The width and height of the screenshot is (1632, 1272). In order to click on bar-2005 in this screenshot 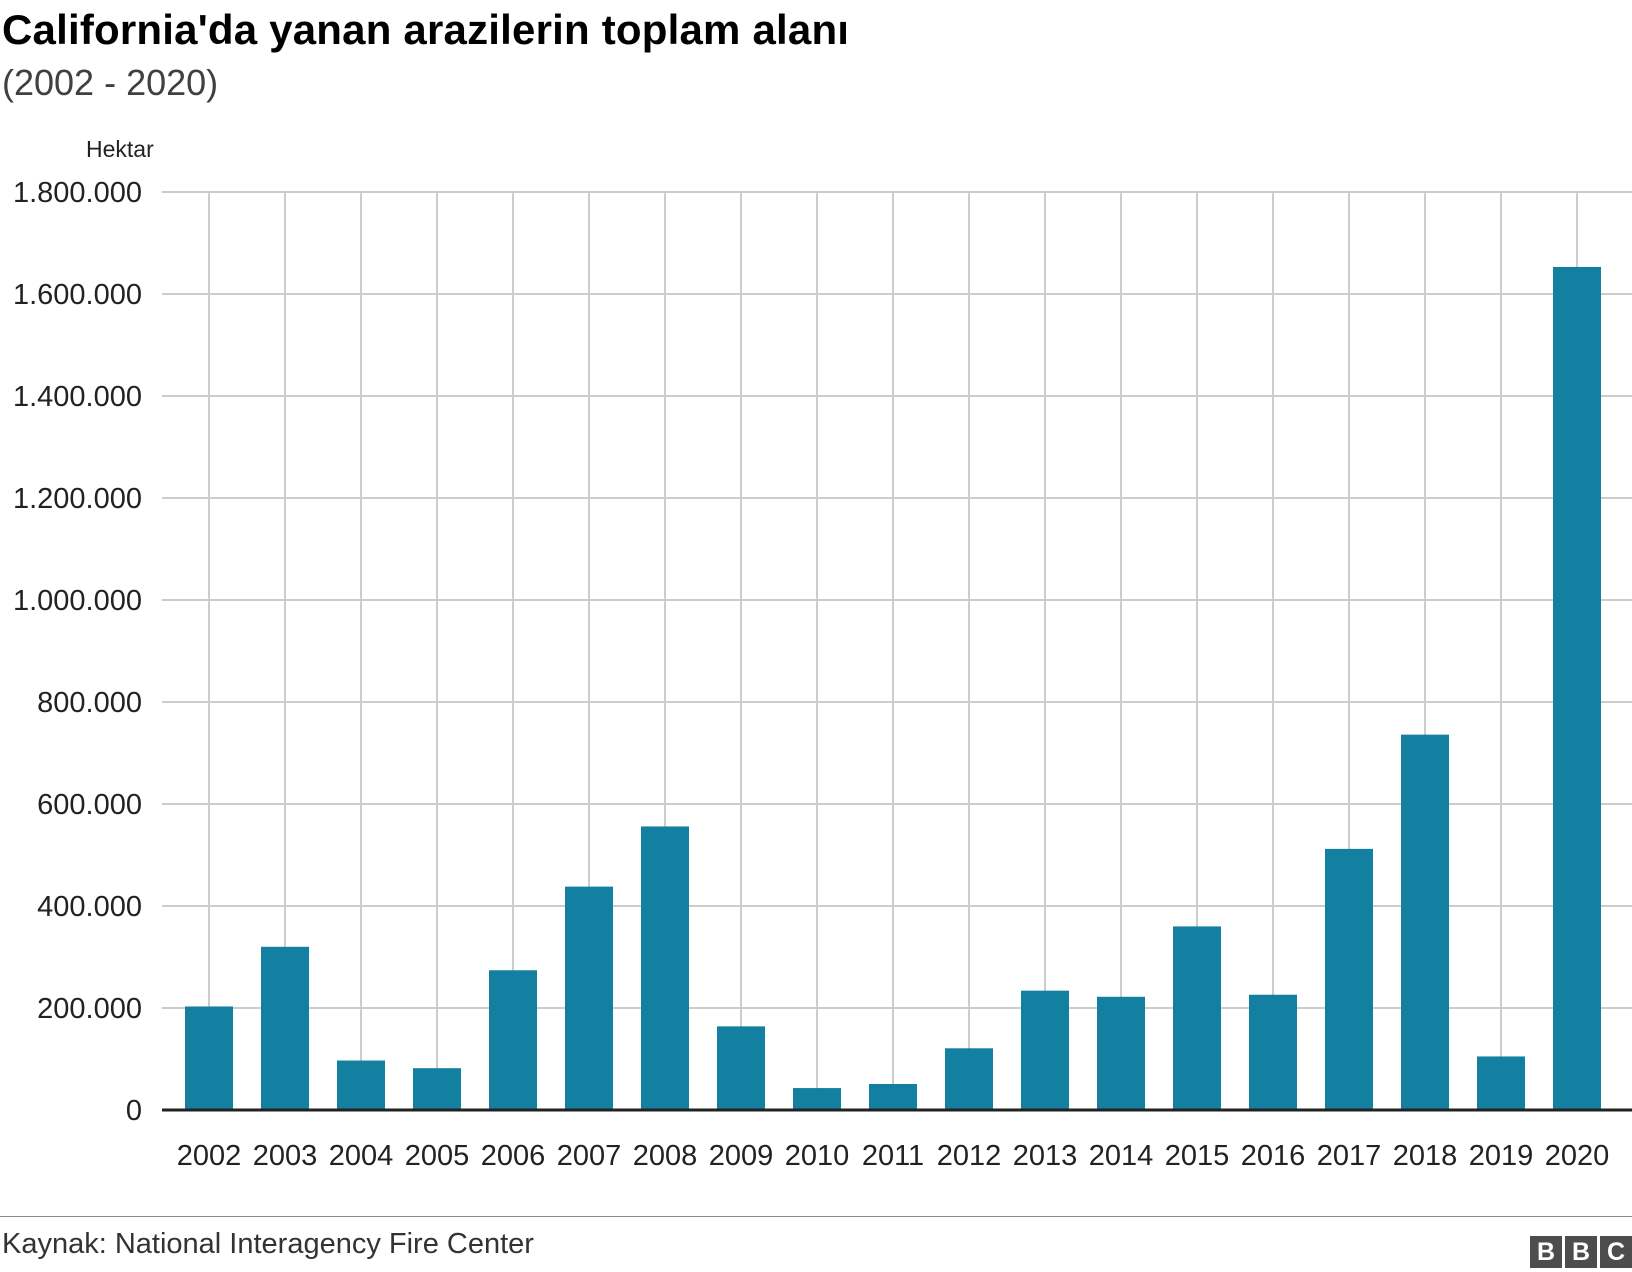, I will do `click(437, 1089)`.